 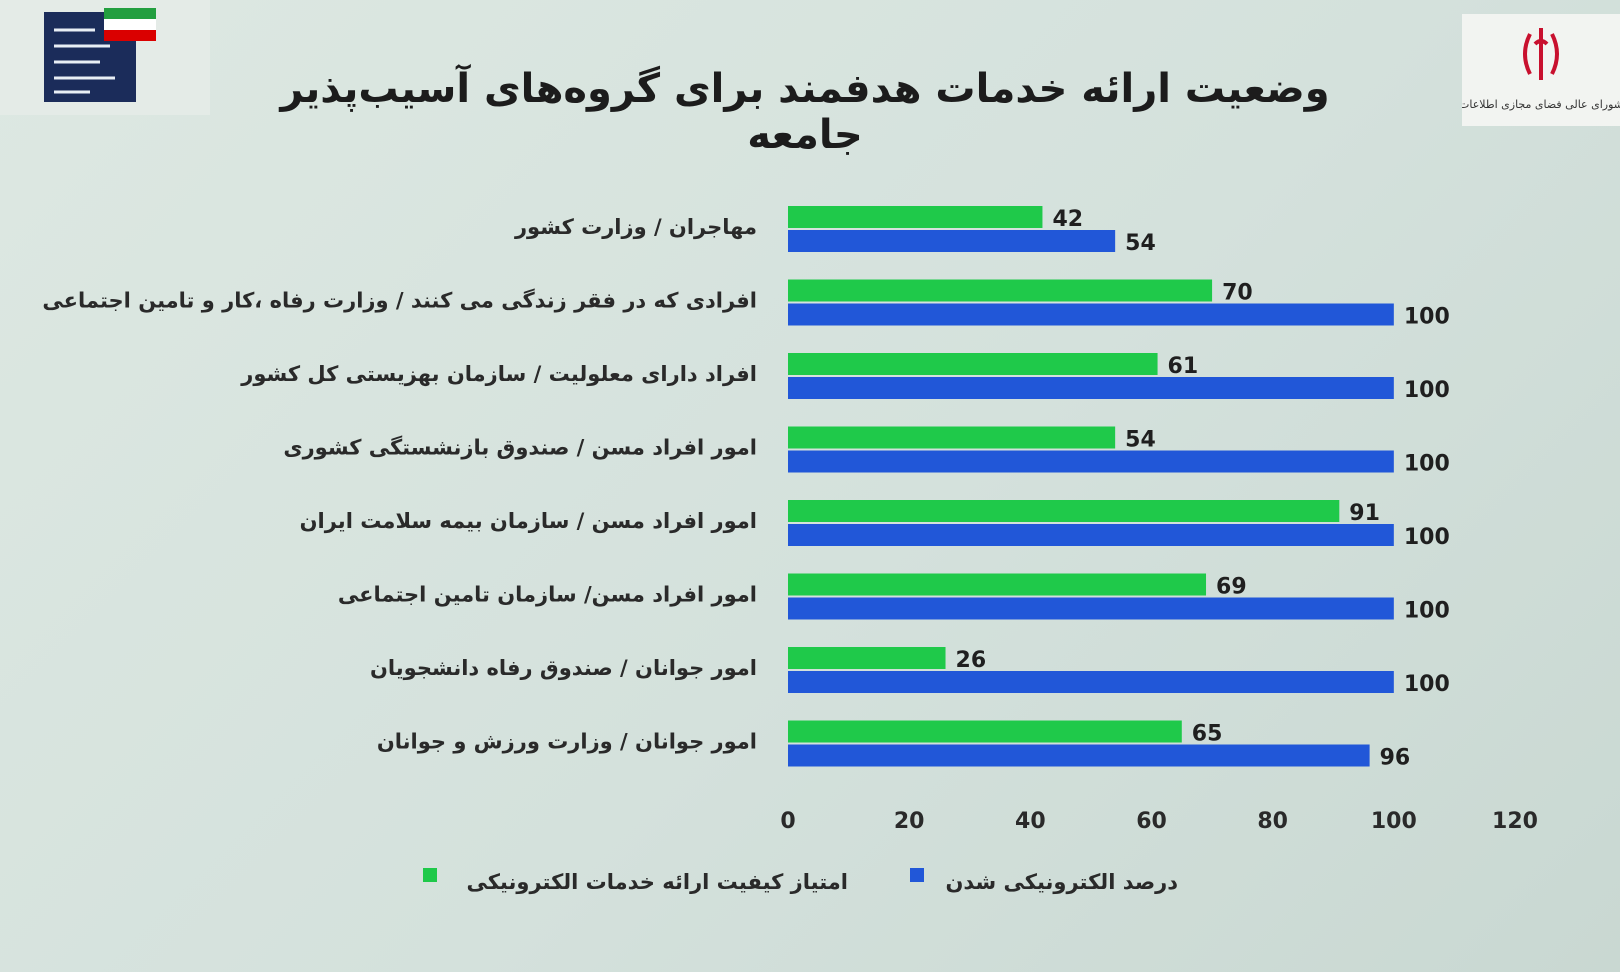 I want to click on value-label: 42, so click(x=1067, y=219).